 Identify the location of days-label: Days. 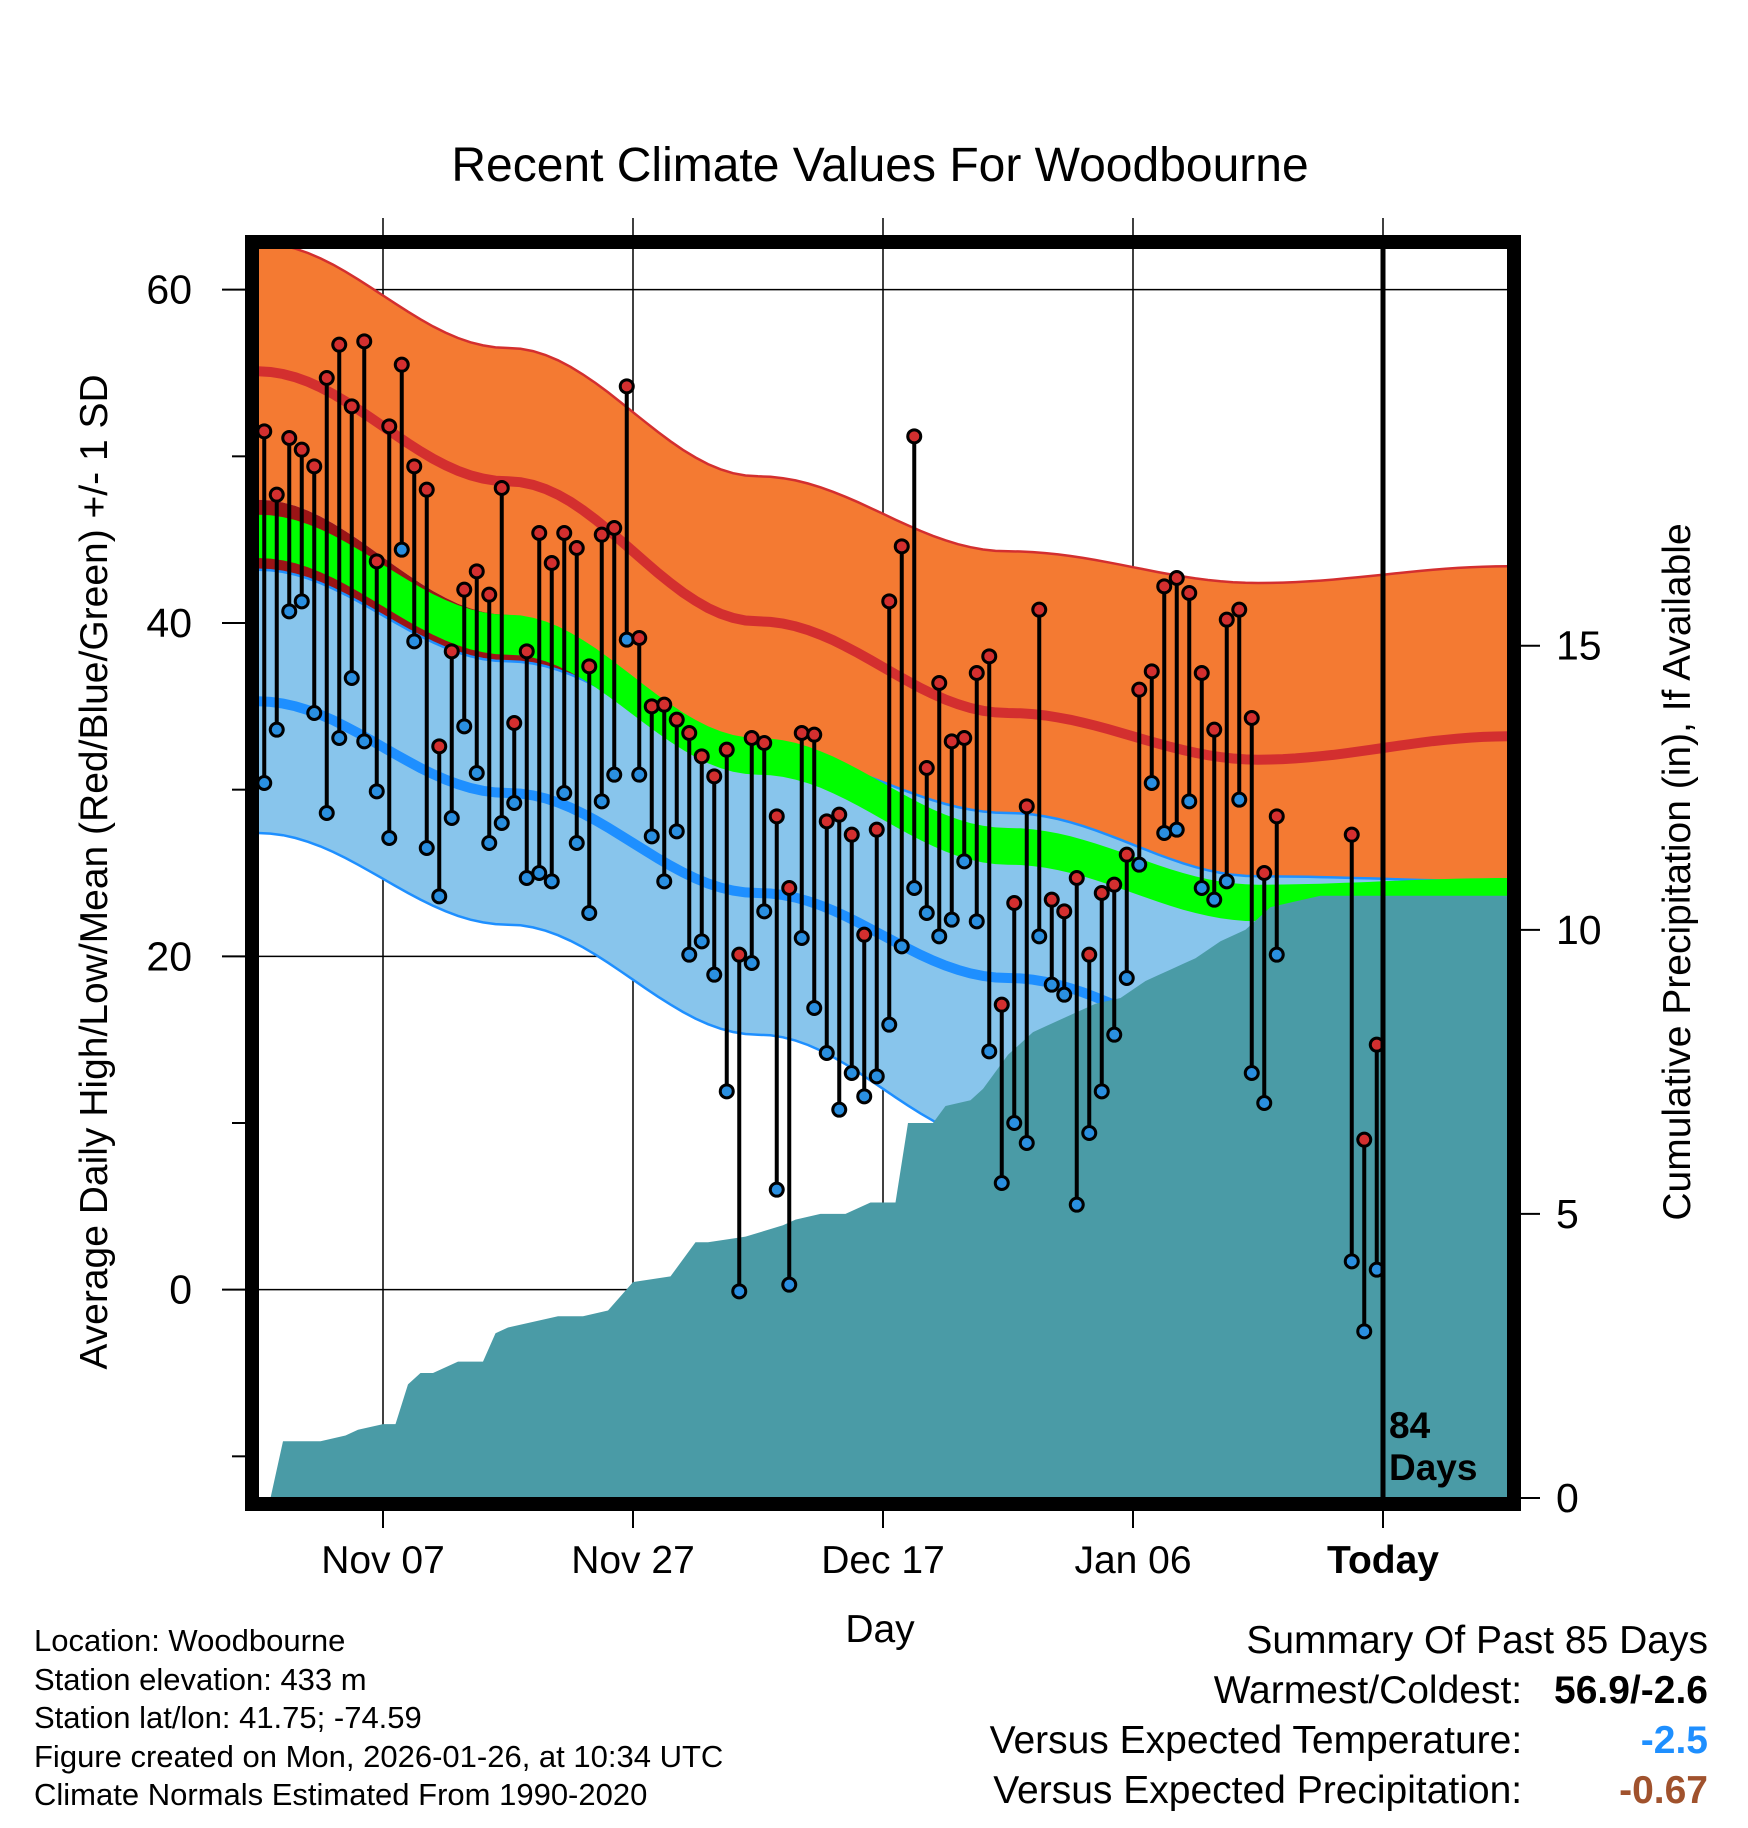
(1433, 1467).